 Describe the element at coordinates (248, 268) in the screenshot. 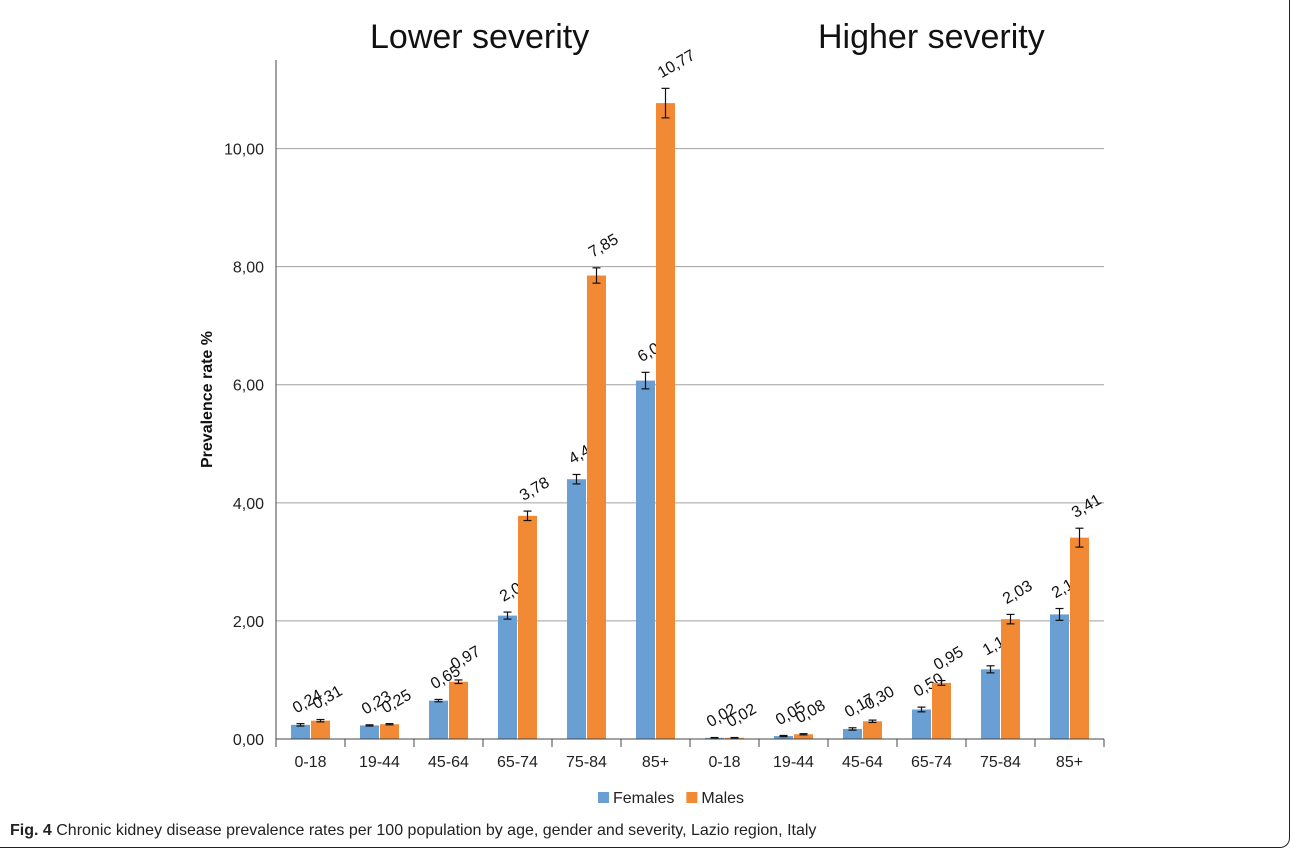

I see `y-tick-label: 8,00` at that location.